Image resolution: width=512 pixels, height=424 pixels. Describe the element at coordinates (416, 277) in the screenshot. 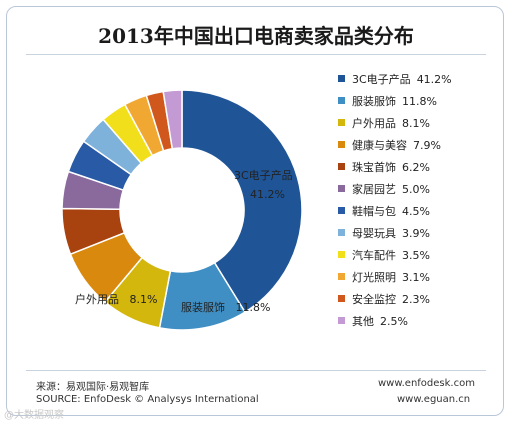

I see `legend-value-10: 3.1%` at that location.